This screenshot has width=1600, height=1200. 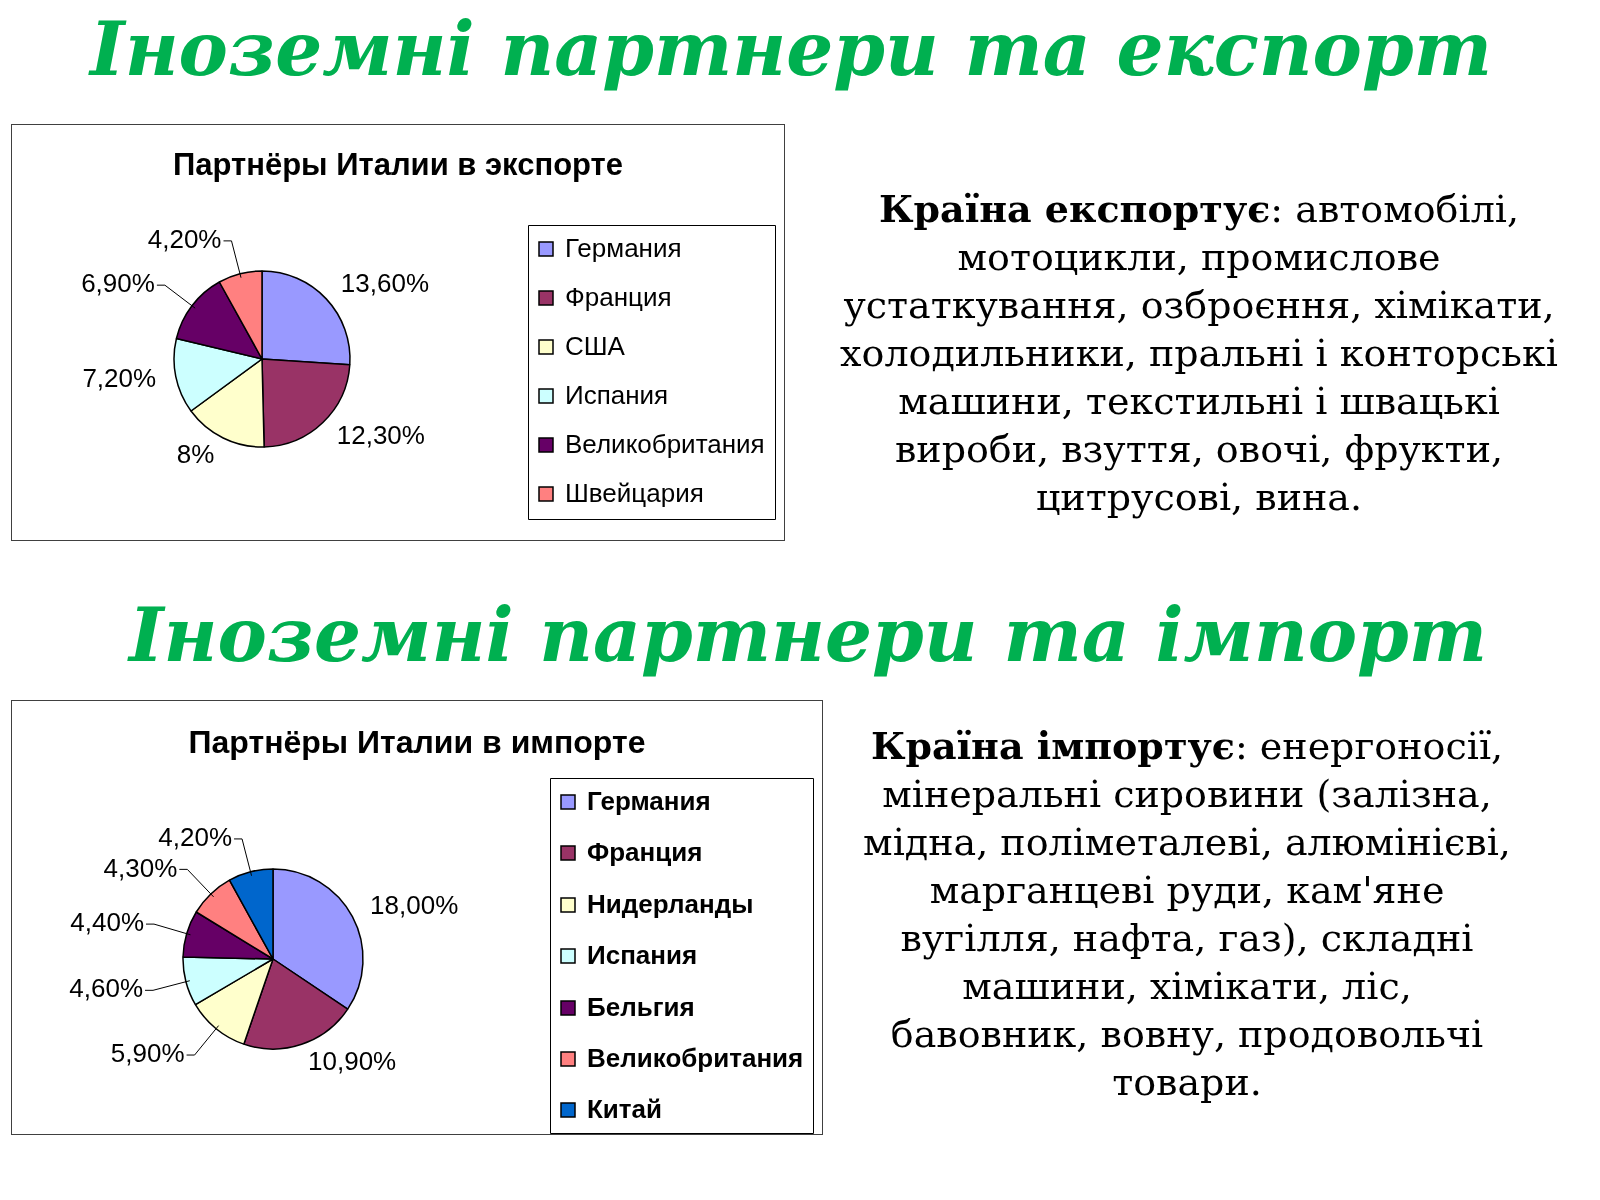 I want to click on legend-label: США, so click(x=595, y=346).